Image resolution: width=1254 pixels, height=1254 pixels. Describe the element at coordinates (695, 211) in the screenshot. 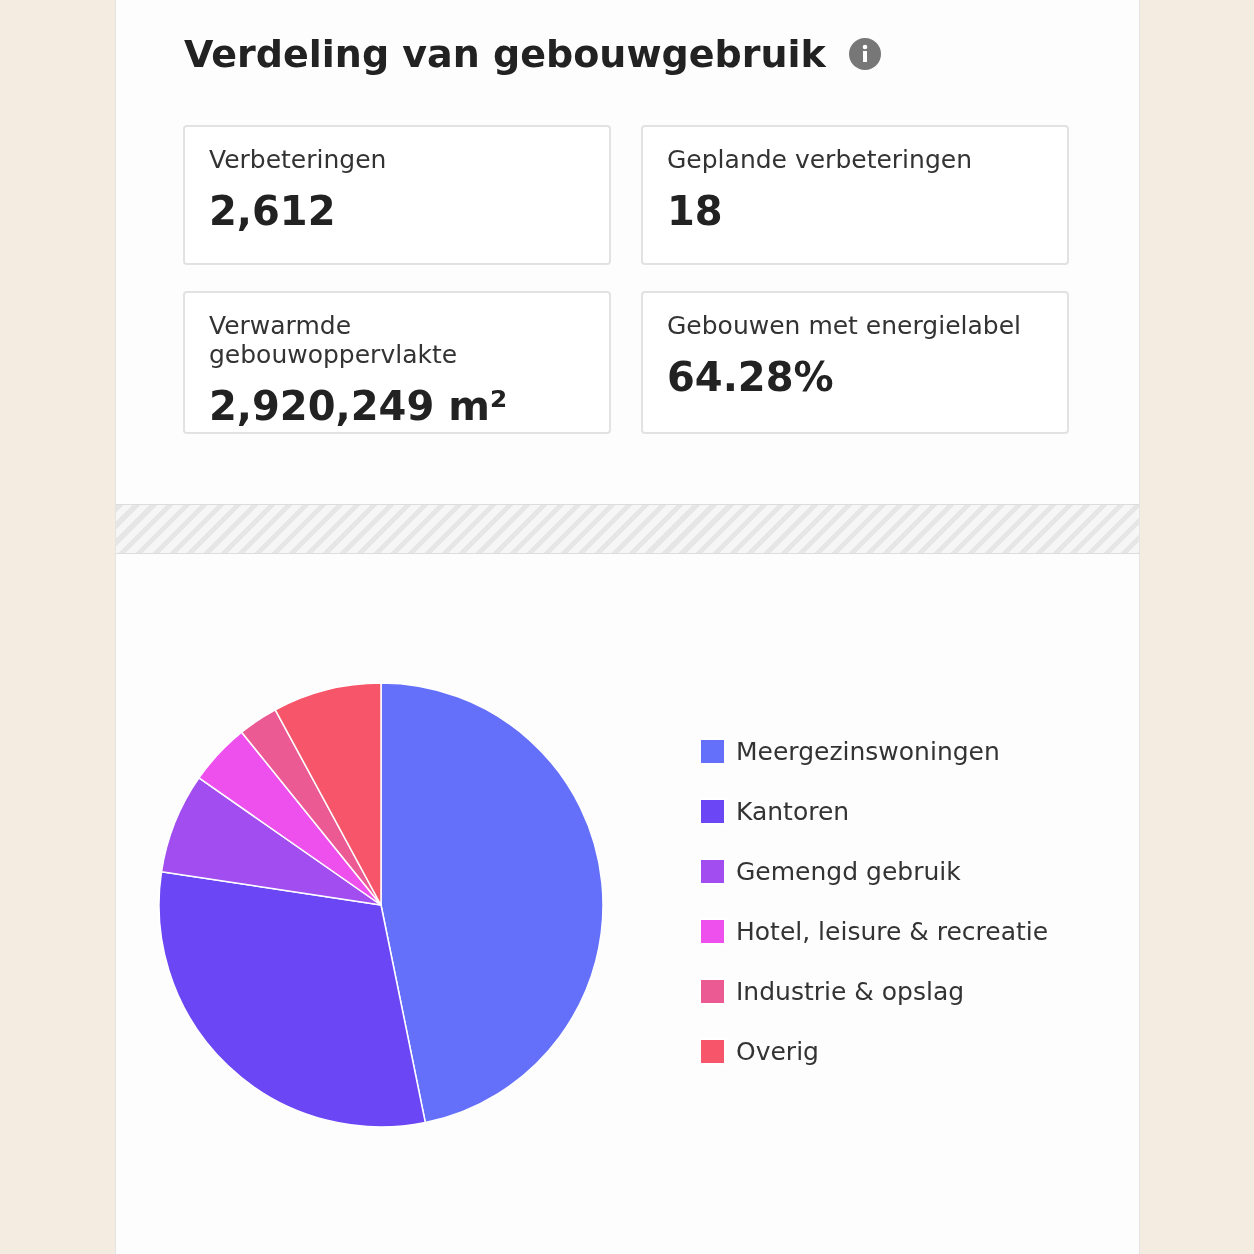

I see `text: 18` at that location.